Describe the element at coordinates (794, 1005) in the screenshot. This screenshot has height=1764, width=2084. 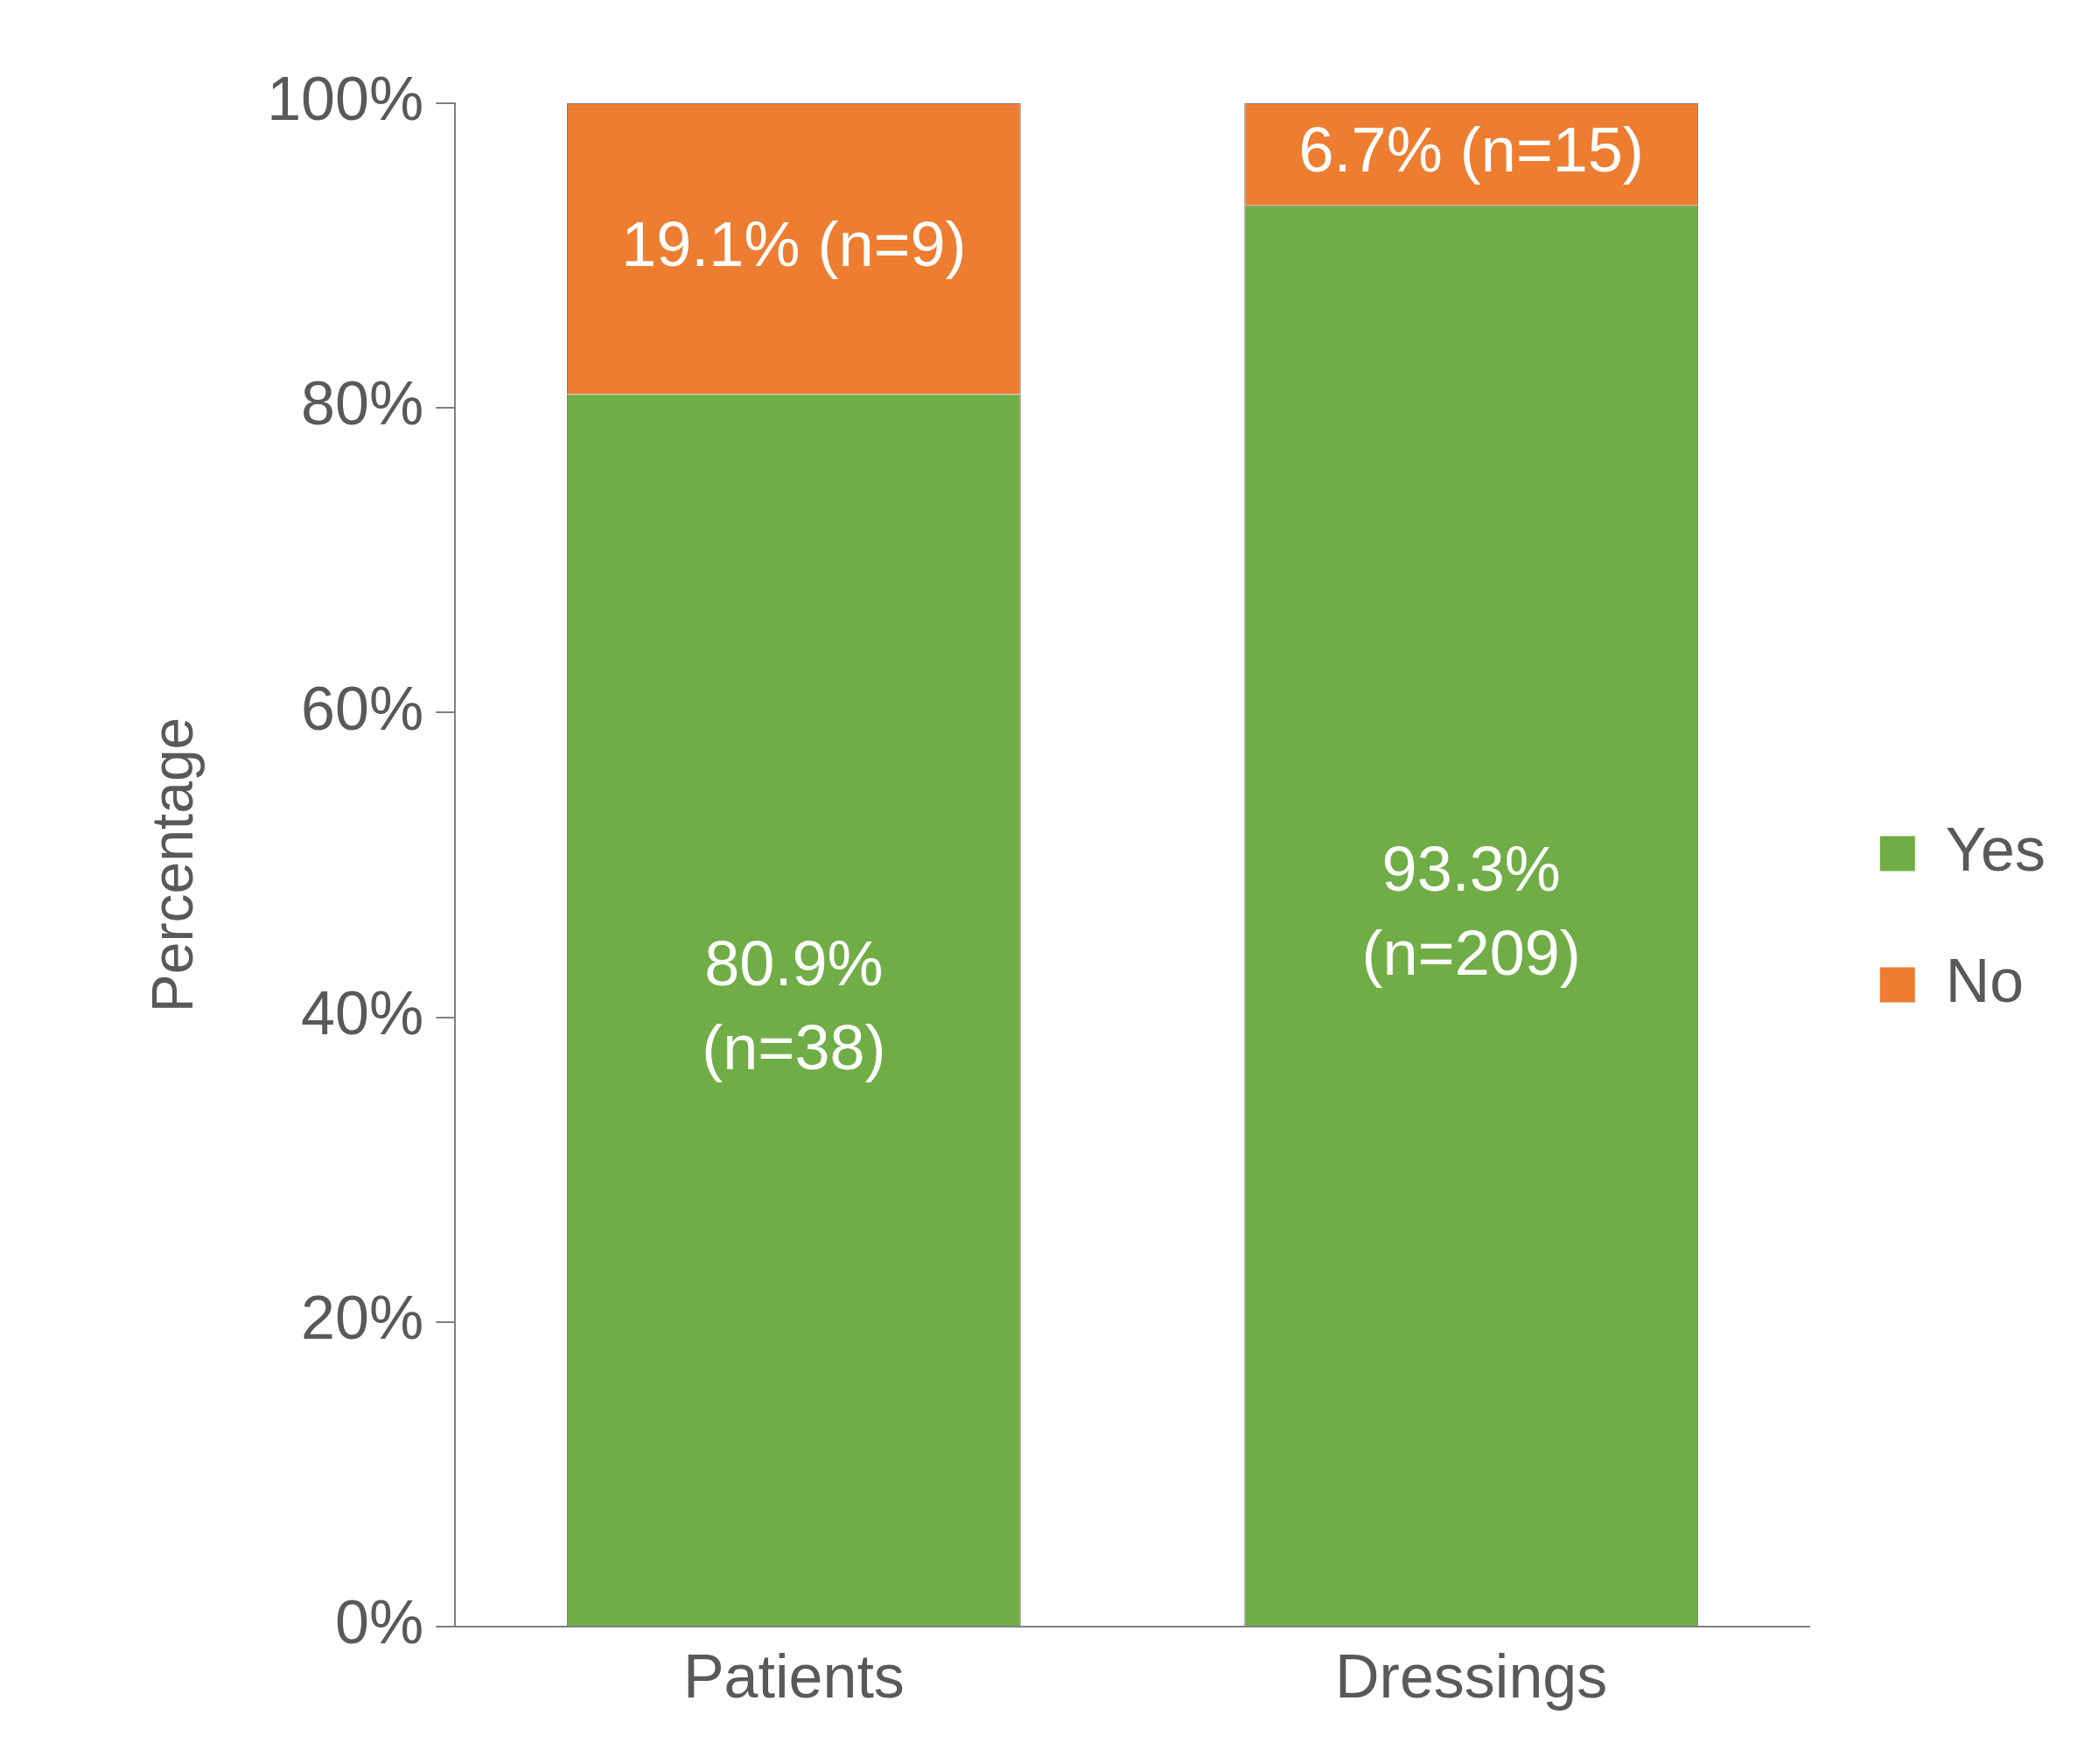
I see `data-label: 80.9% (n=38)` at that location.